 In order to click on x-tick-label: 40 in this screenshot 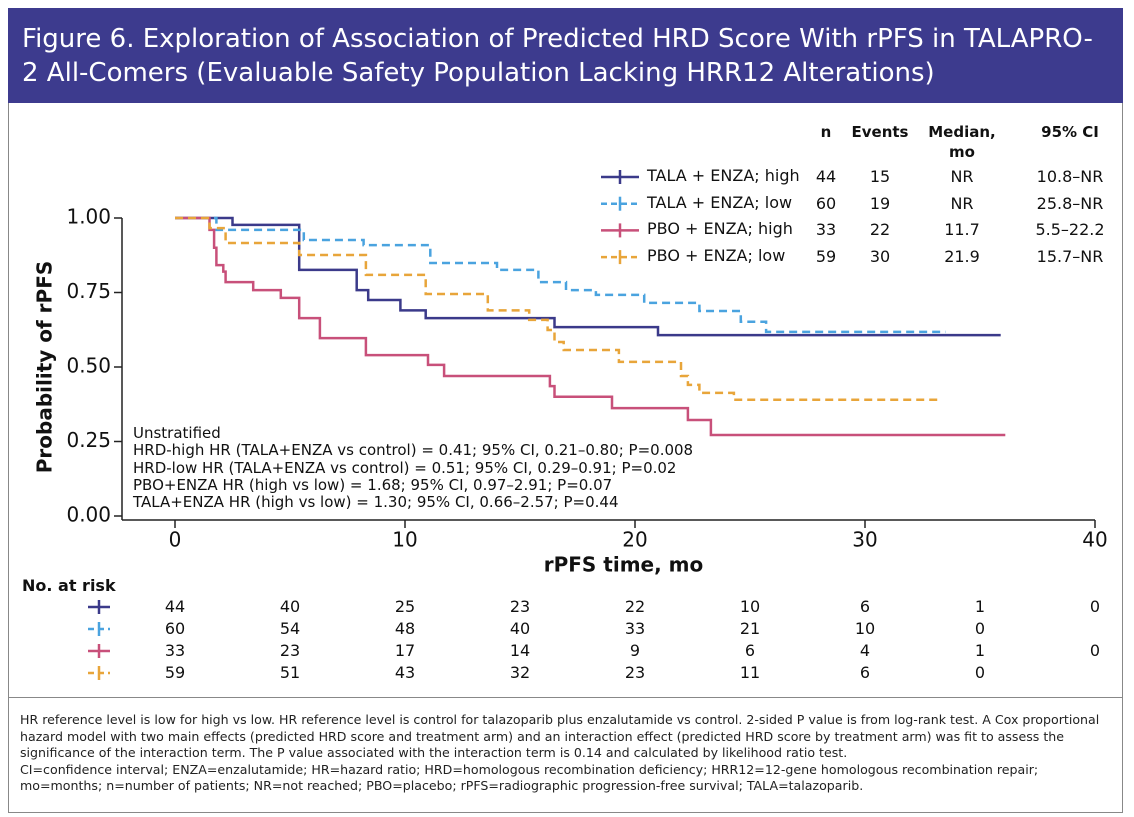, I will do `click(1094, 540)`.